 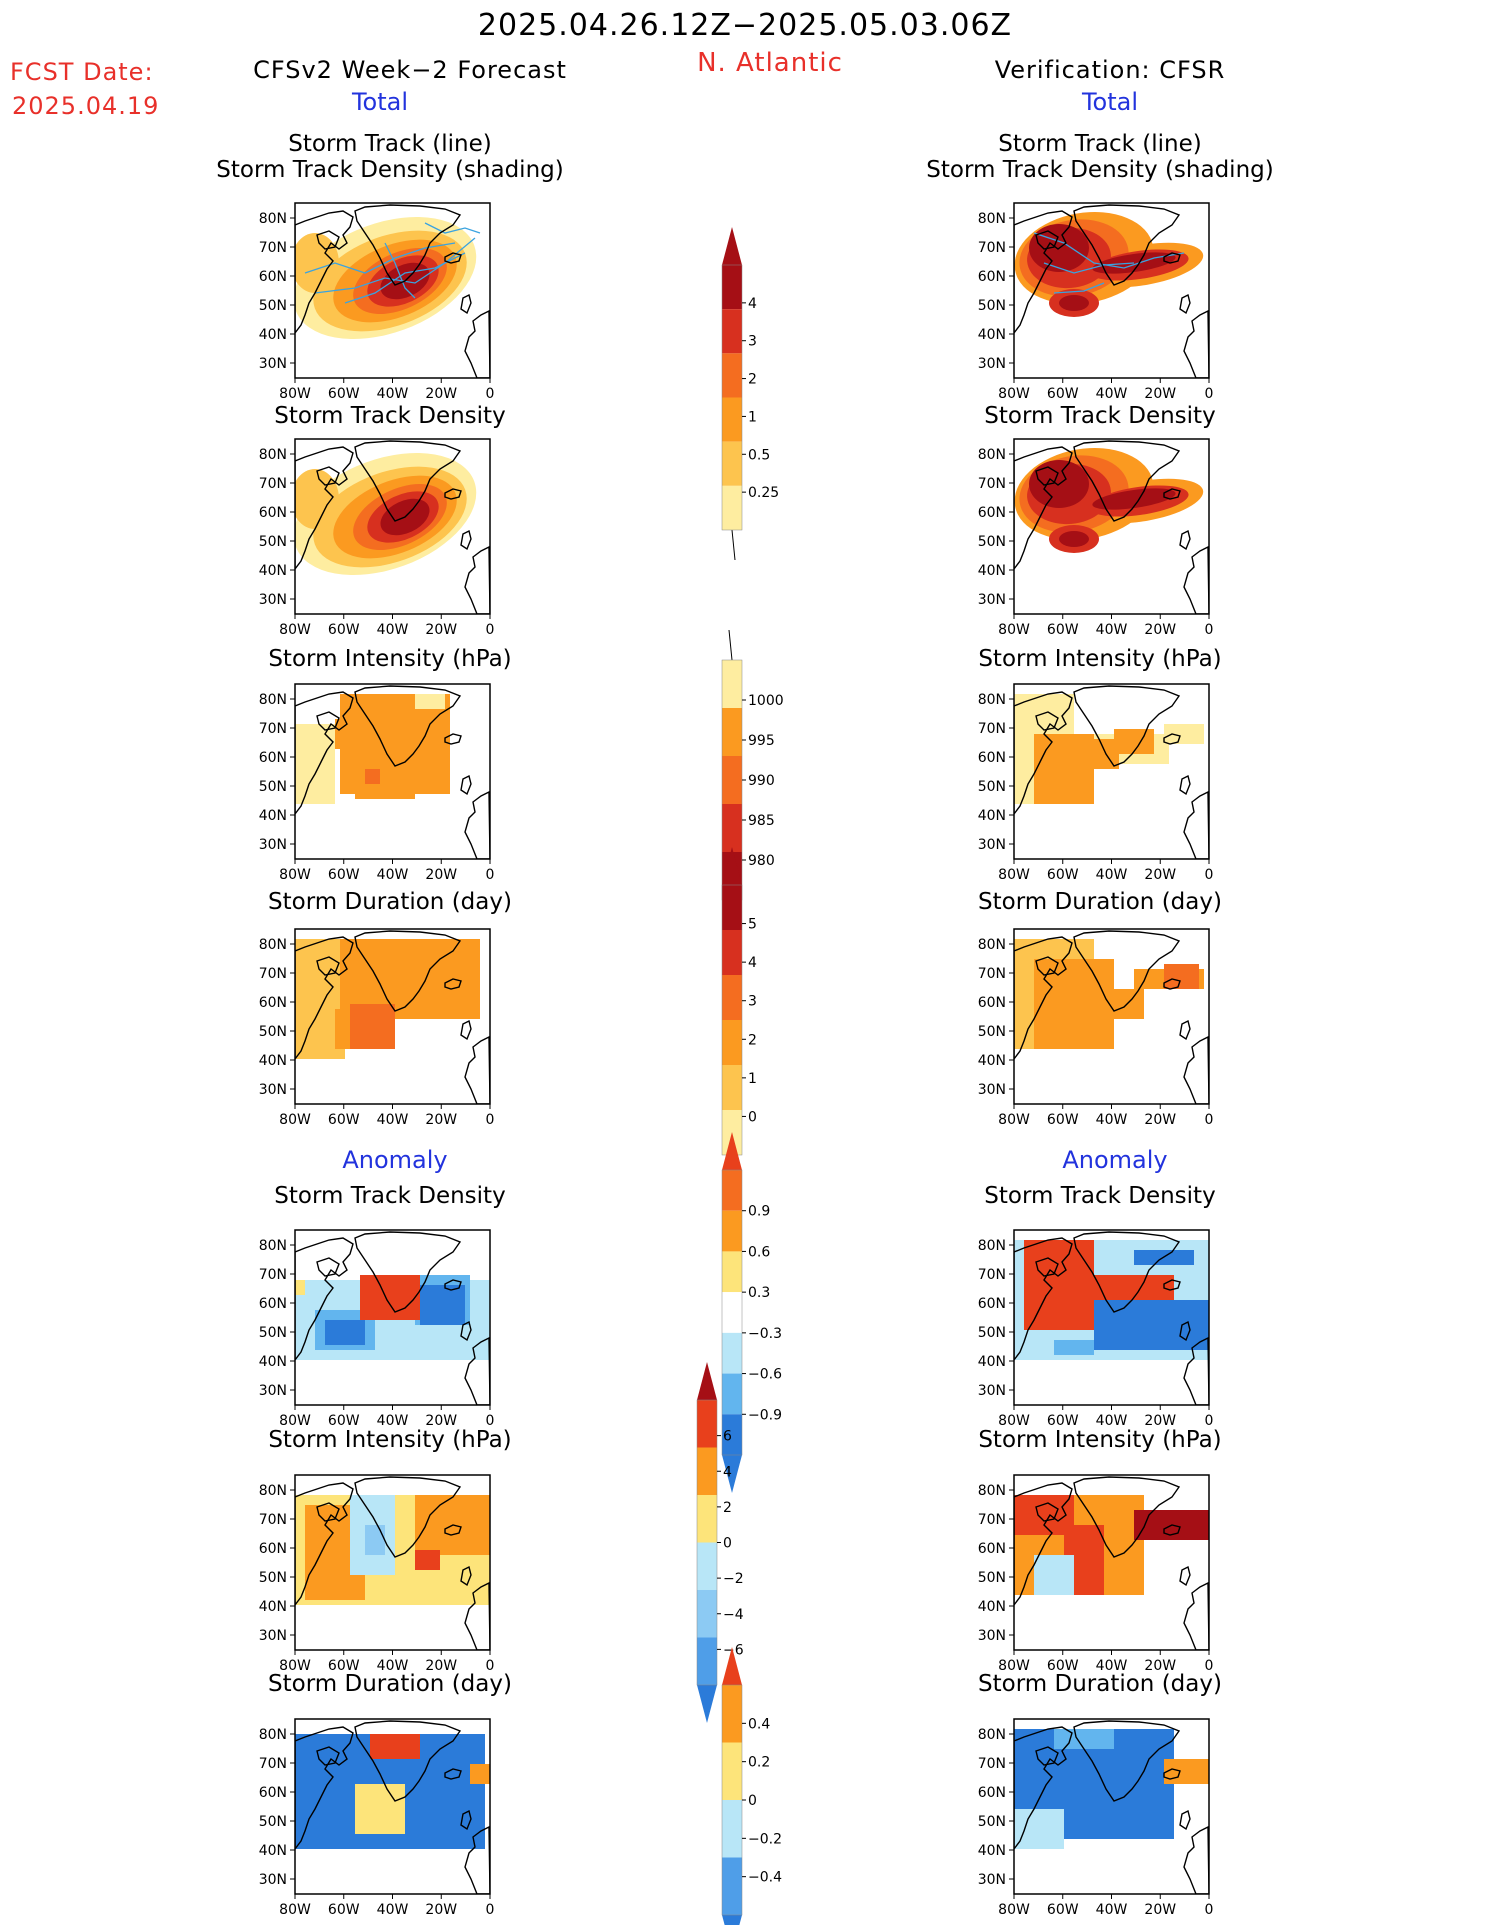 What do you see at coordinates (1096, 783) in the screenshot?
I see `map-panel-intensity-verification: 80N 70N 60N 50N 40N 30N 80W 60W 40W 20W 0` at bounding box center [1096, 783].